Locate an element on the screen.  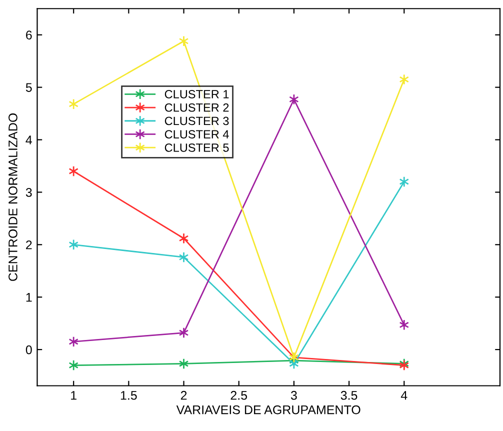
x-axis-title: VARIAVEIS DE AGRUPAMENTO is located at coordinates (268, 409).